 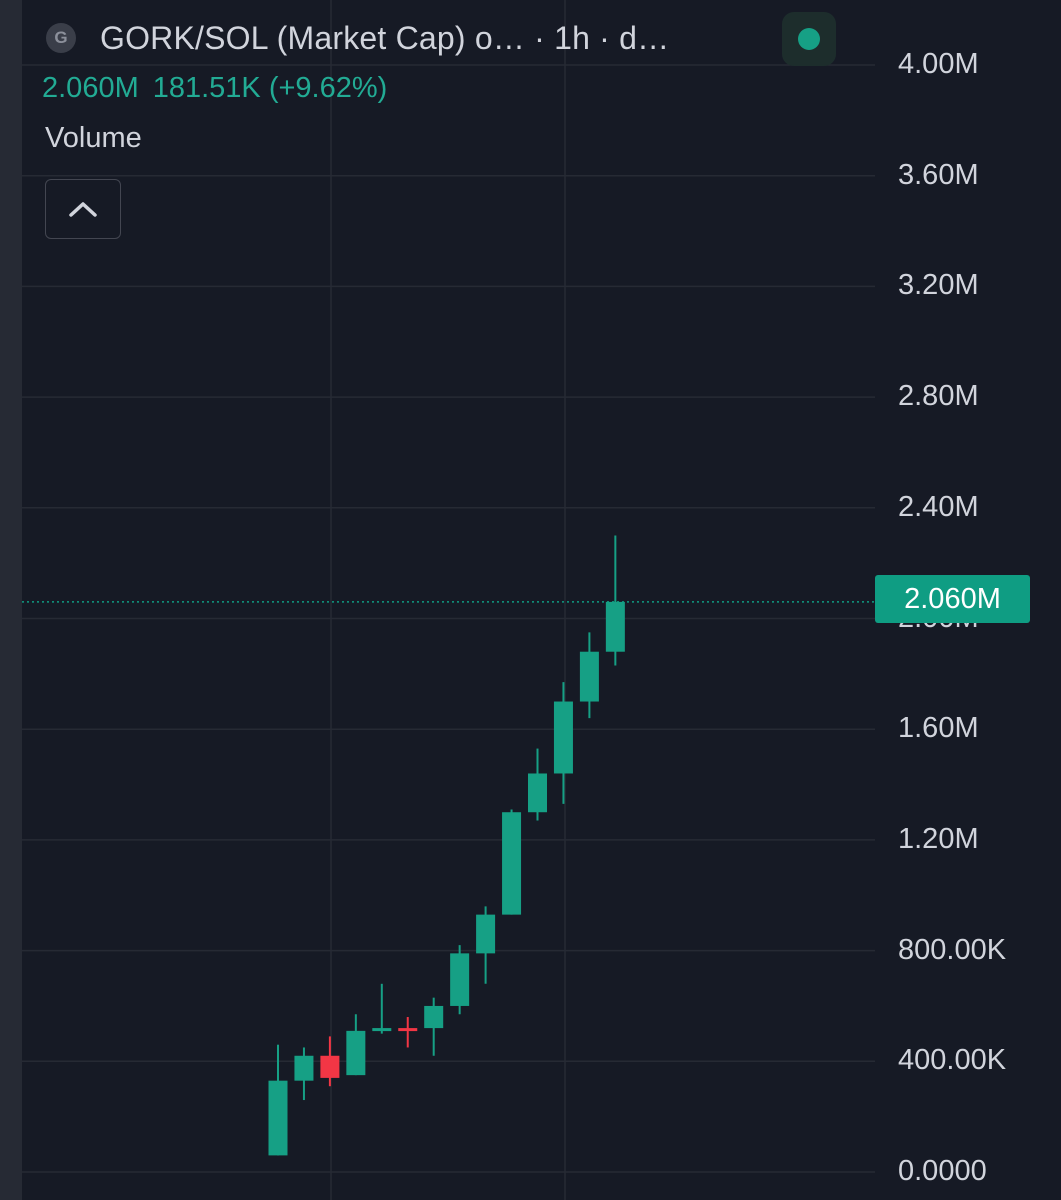 I want to click on y-tick-label: 3.20M, so click(x=938, y=285).